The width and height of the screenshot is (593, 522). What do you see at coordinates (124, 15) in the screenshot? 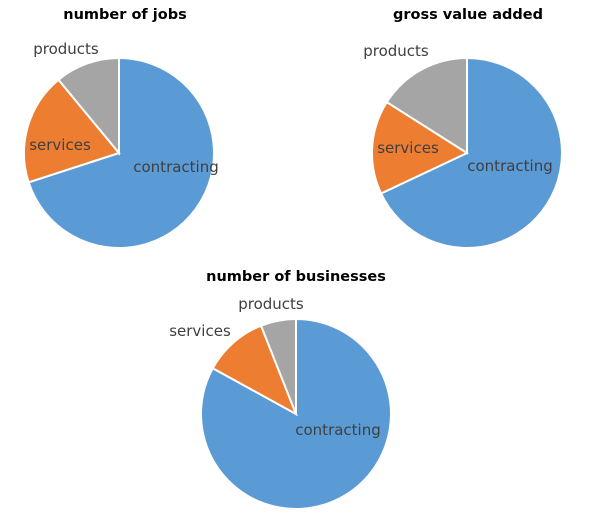
I see `chart-title-number-of-jobs: number of jobs` at bounding box center [124, 15].